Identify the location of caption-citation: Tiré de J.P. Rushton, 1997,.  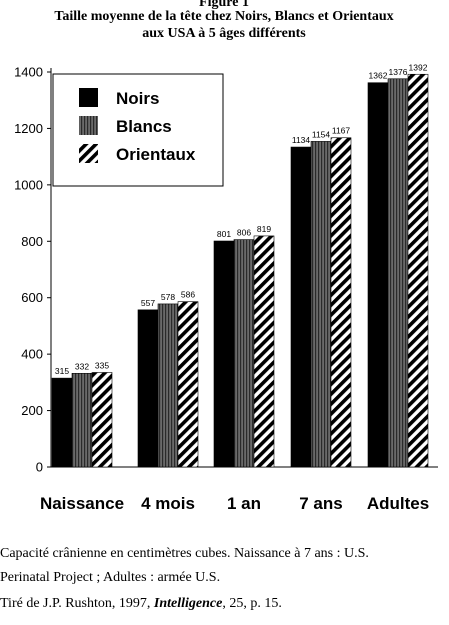
(77, 603).